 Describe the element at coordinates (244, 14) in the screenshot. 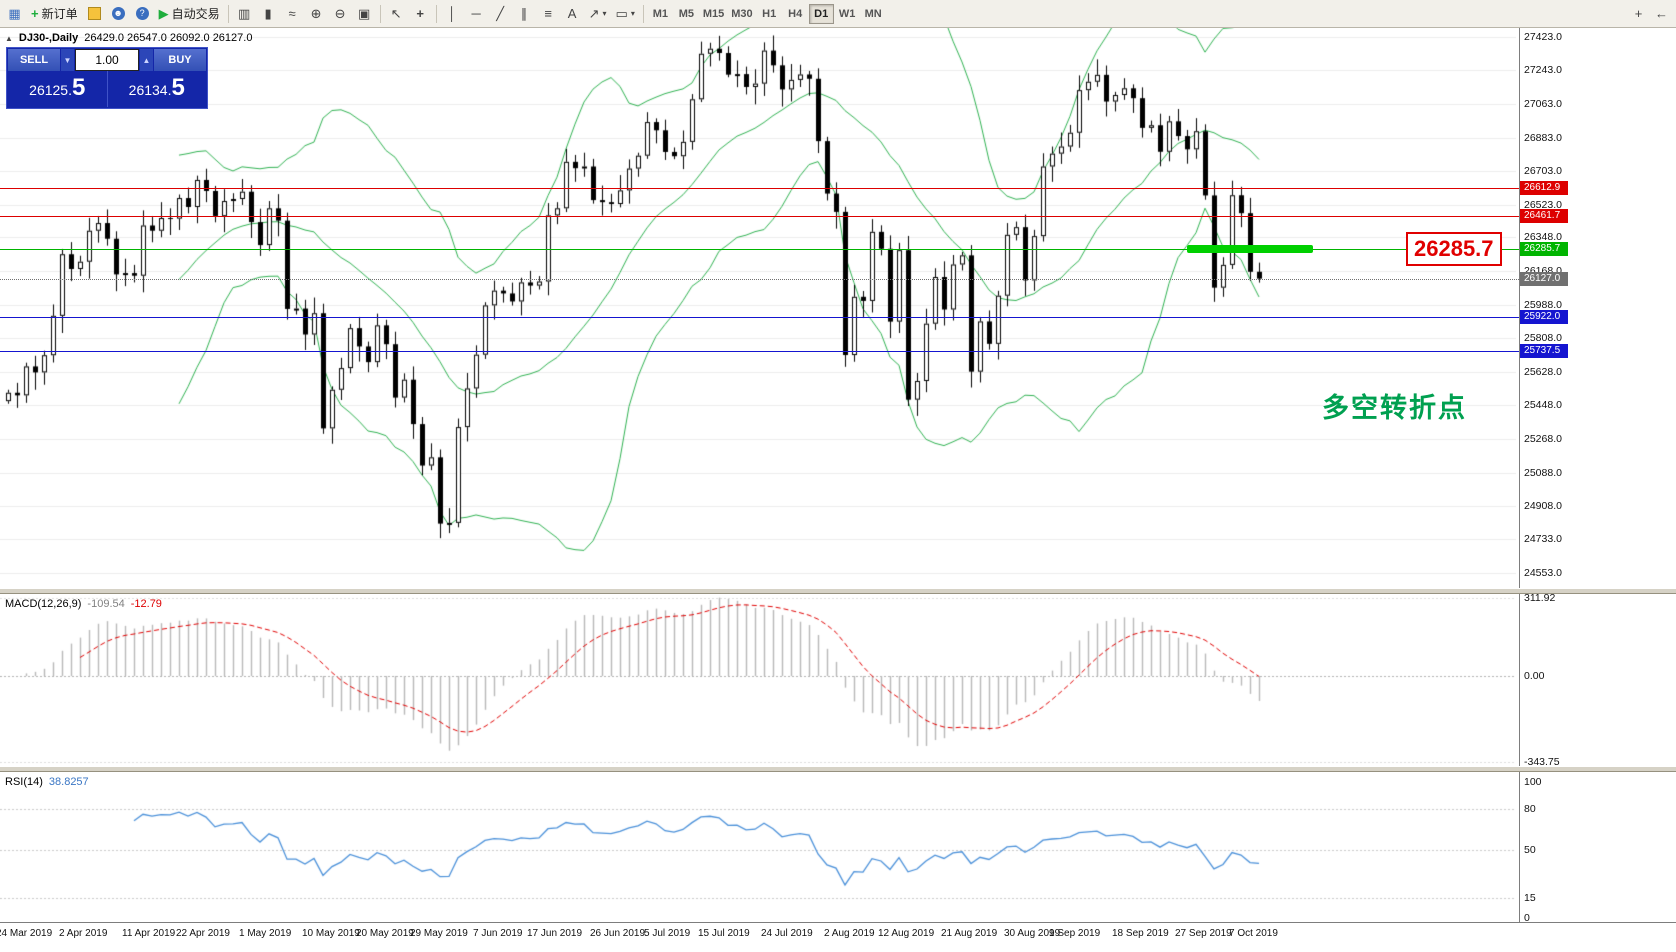

I see `bar-chart-button: ▥` at that location.